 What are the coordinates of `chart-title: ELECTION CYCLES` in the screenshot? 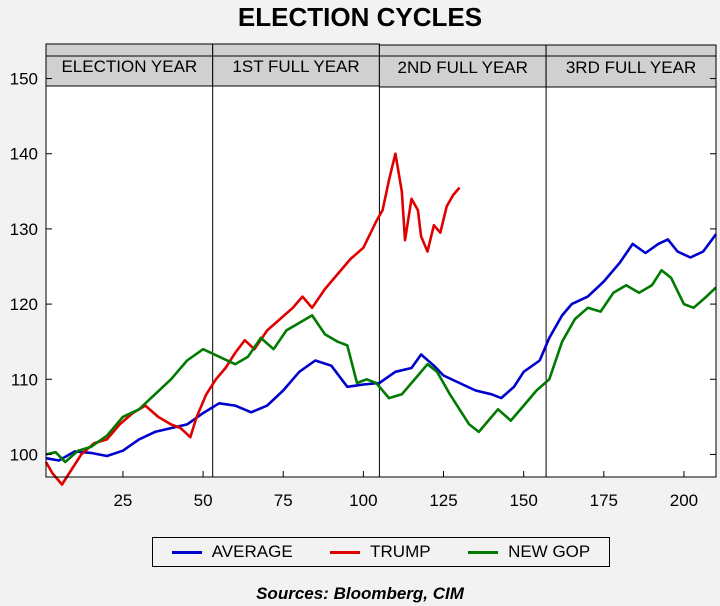 It's located at (360, 17).